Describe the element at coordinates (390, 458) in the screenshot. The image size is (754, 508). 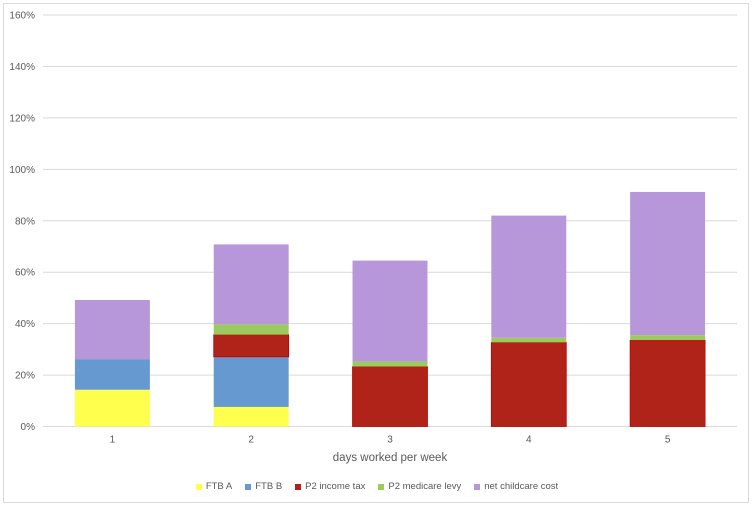
I see `x-axis-title: days worked per week` at that location.